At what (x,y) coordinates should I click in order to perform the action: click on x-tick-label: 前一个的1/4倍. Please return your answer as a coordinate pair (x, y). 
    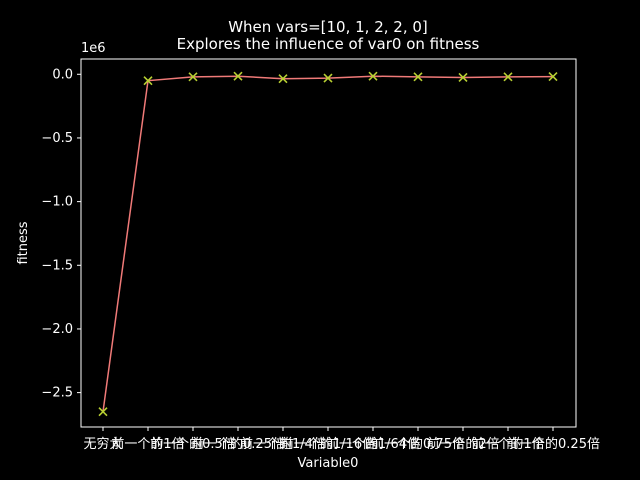
    Looking at the image, I should click on (283, 444).